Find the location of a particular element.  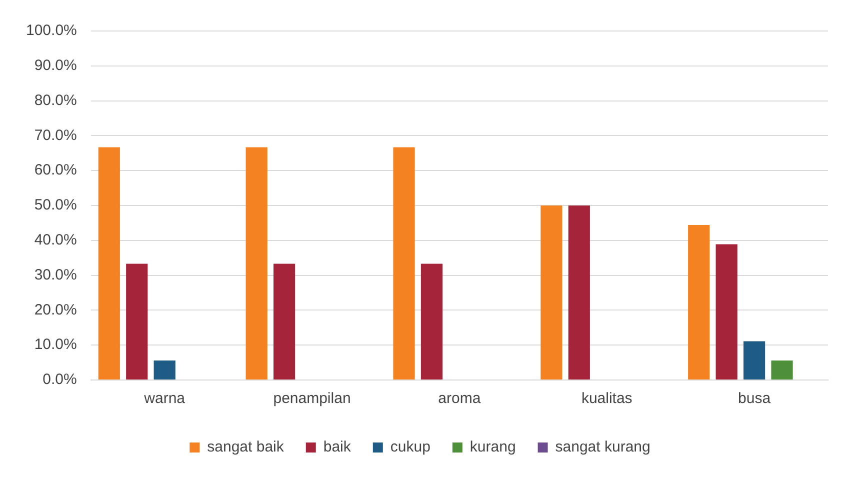

x-tick-label: penampilan is located at coordinates (312, 399).